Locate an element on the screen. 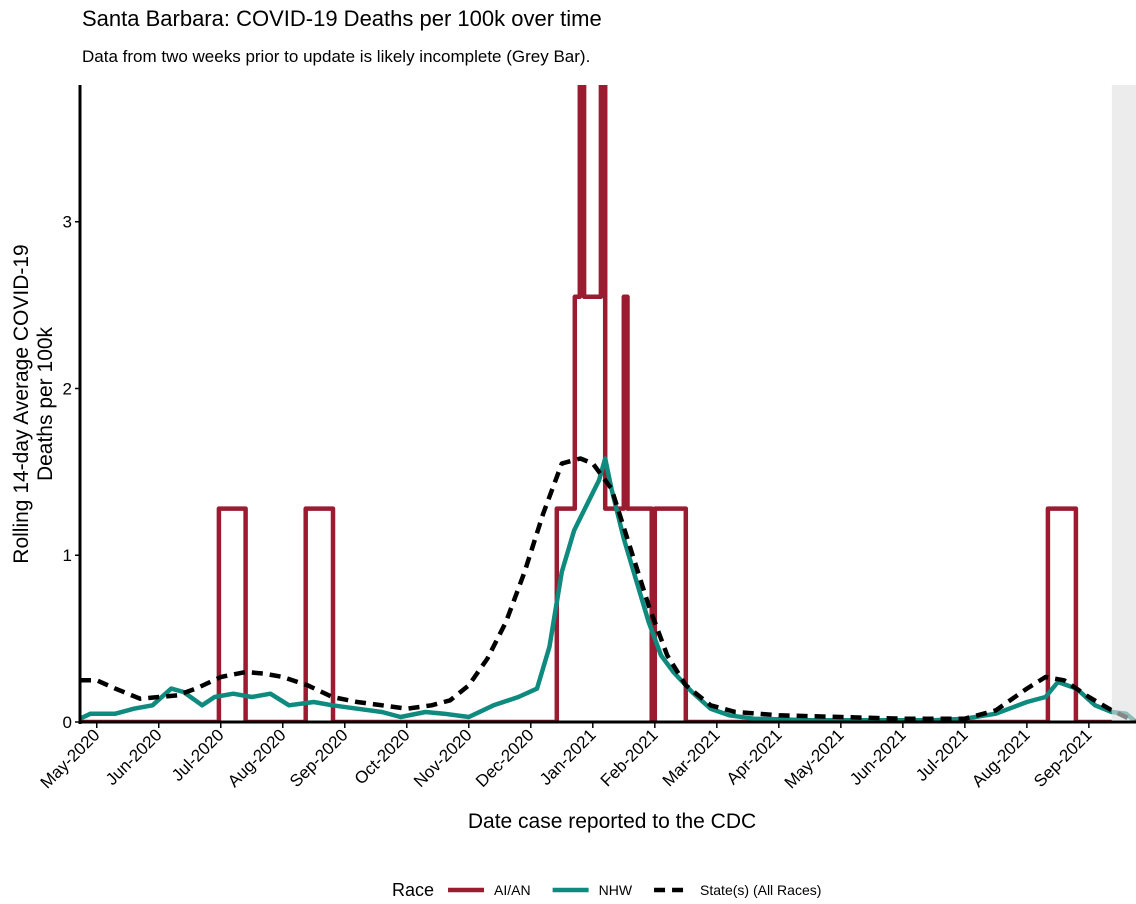 This screenshot has width=1136, height=904. y-axis-label: Deaths per 100k is located at coordinates (45, 403).